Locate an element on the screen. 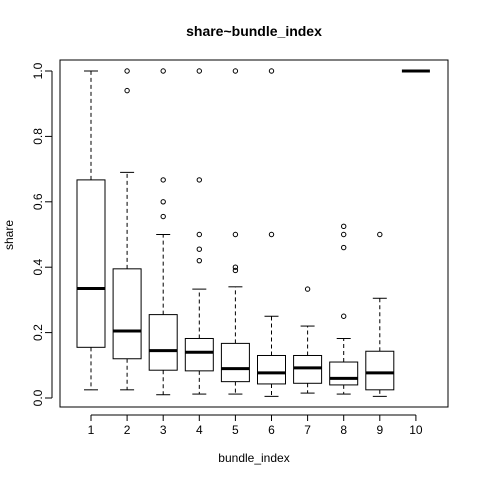 The height and width of the screenshot is (480, 480). x-tick-label: 4 is located at coordinates (199, 430).